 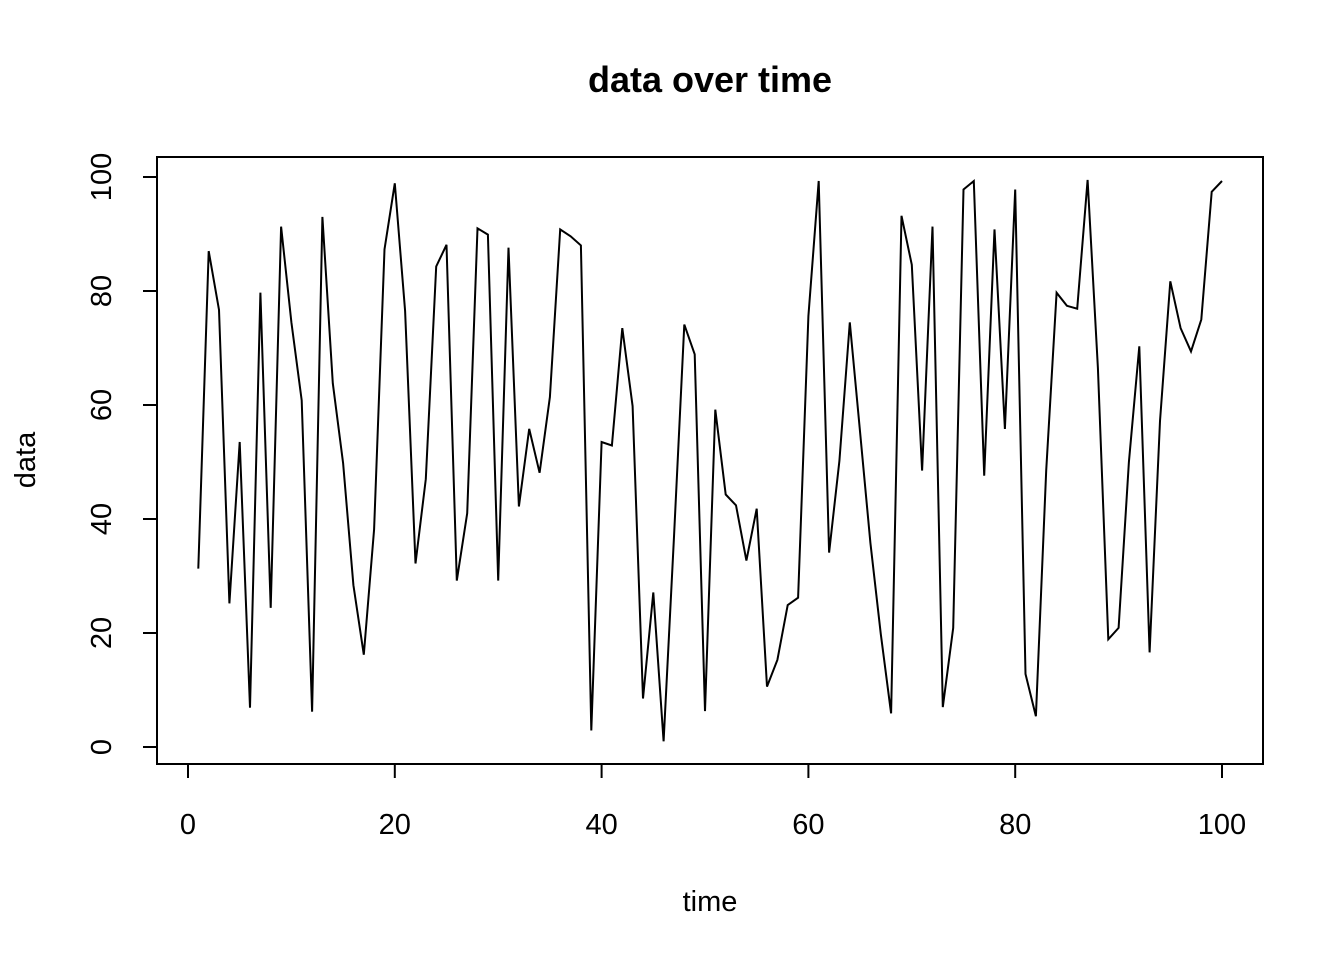 What do you see at coordinates (102, 177) in the screenshot?
I see `y-tick-label: 100` at bounding box center [102, 177].